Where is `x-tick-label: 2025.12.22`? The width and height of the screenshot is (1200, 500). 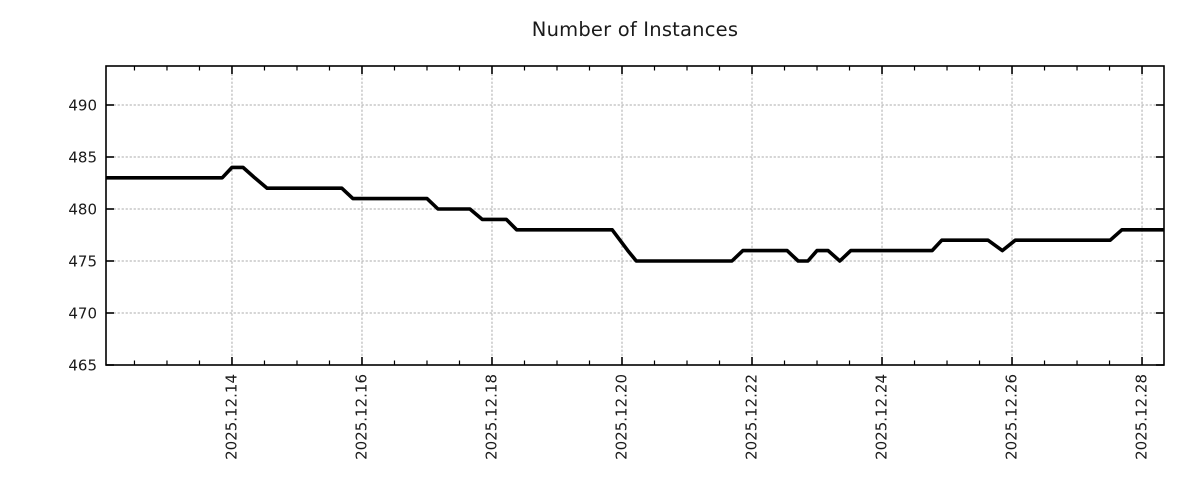
x-tick-label: 2025.12.22 is located at coordinates (752, 417).